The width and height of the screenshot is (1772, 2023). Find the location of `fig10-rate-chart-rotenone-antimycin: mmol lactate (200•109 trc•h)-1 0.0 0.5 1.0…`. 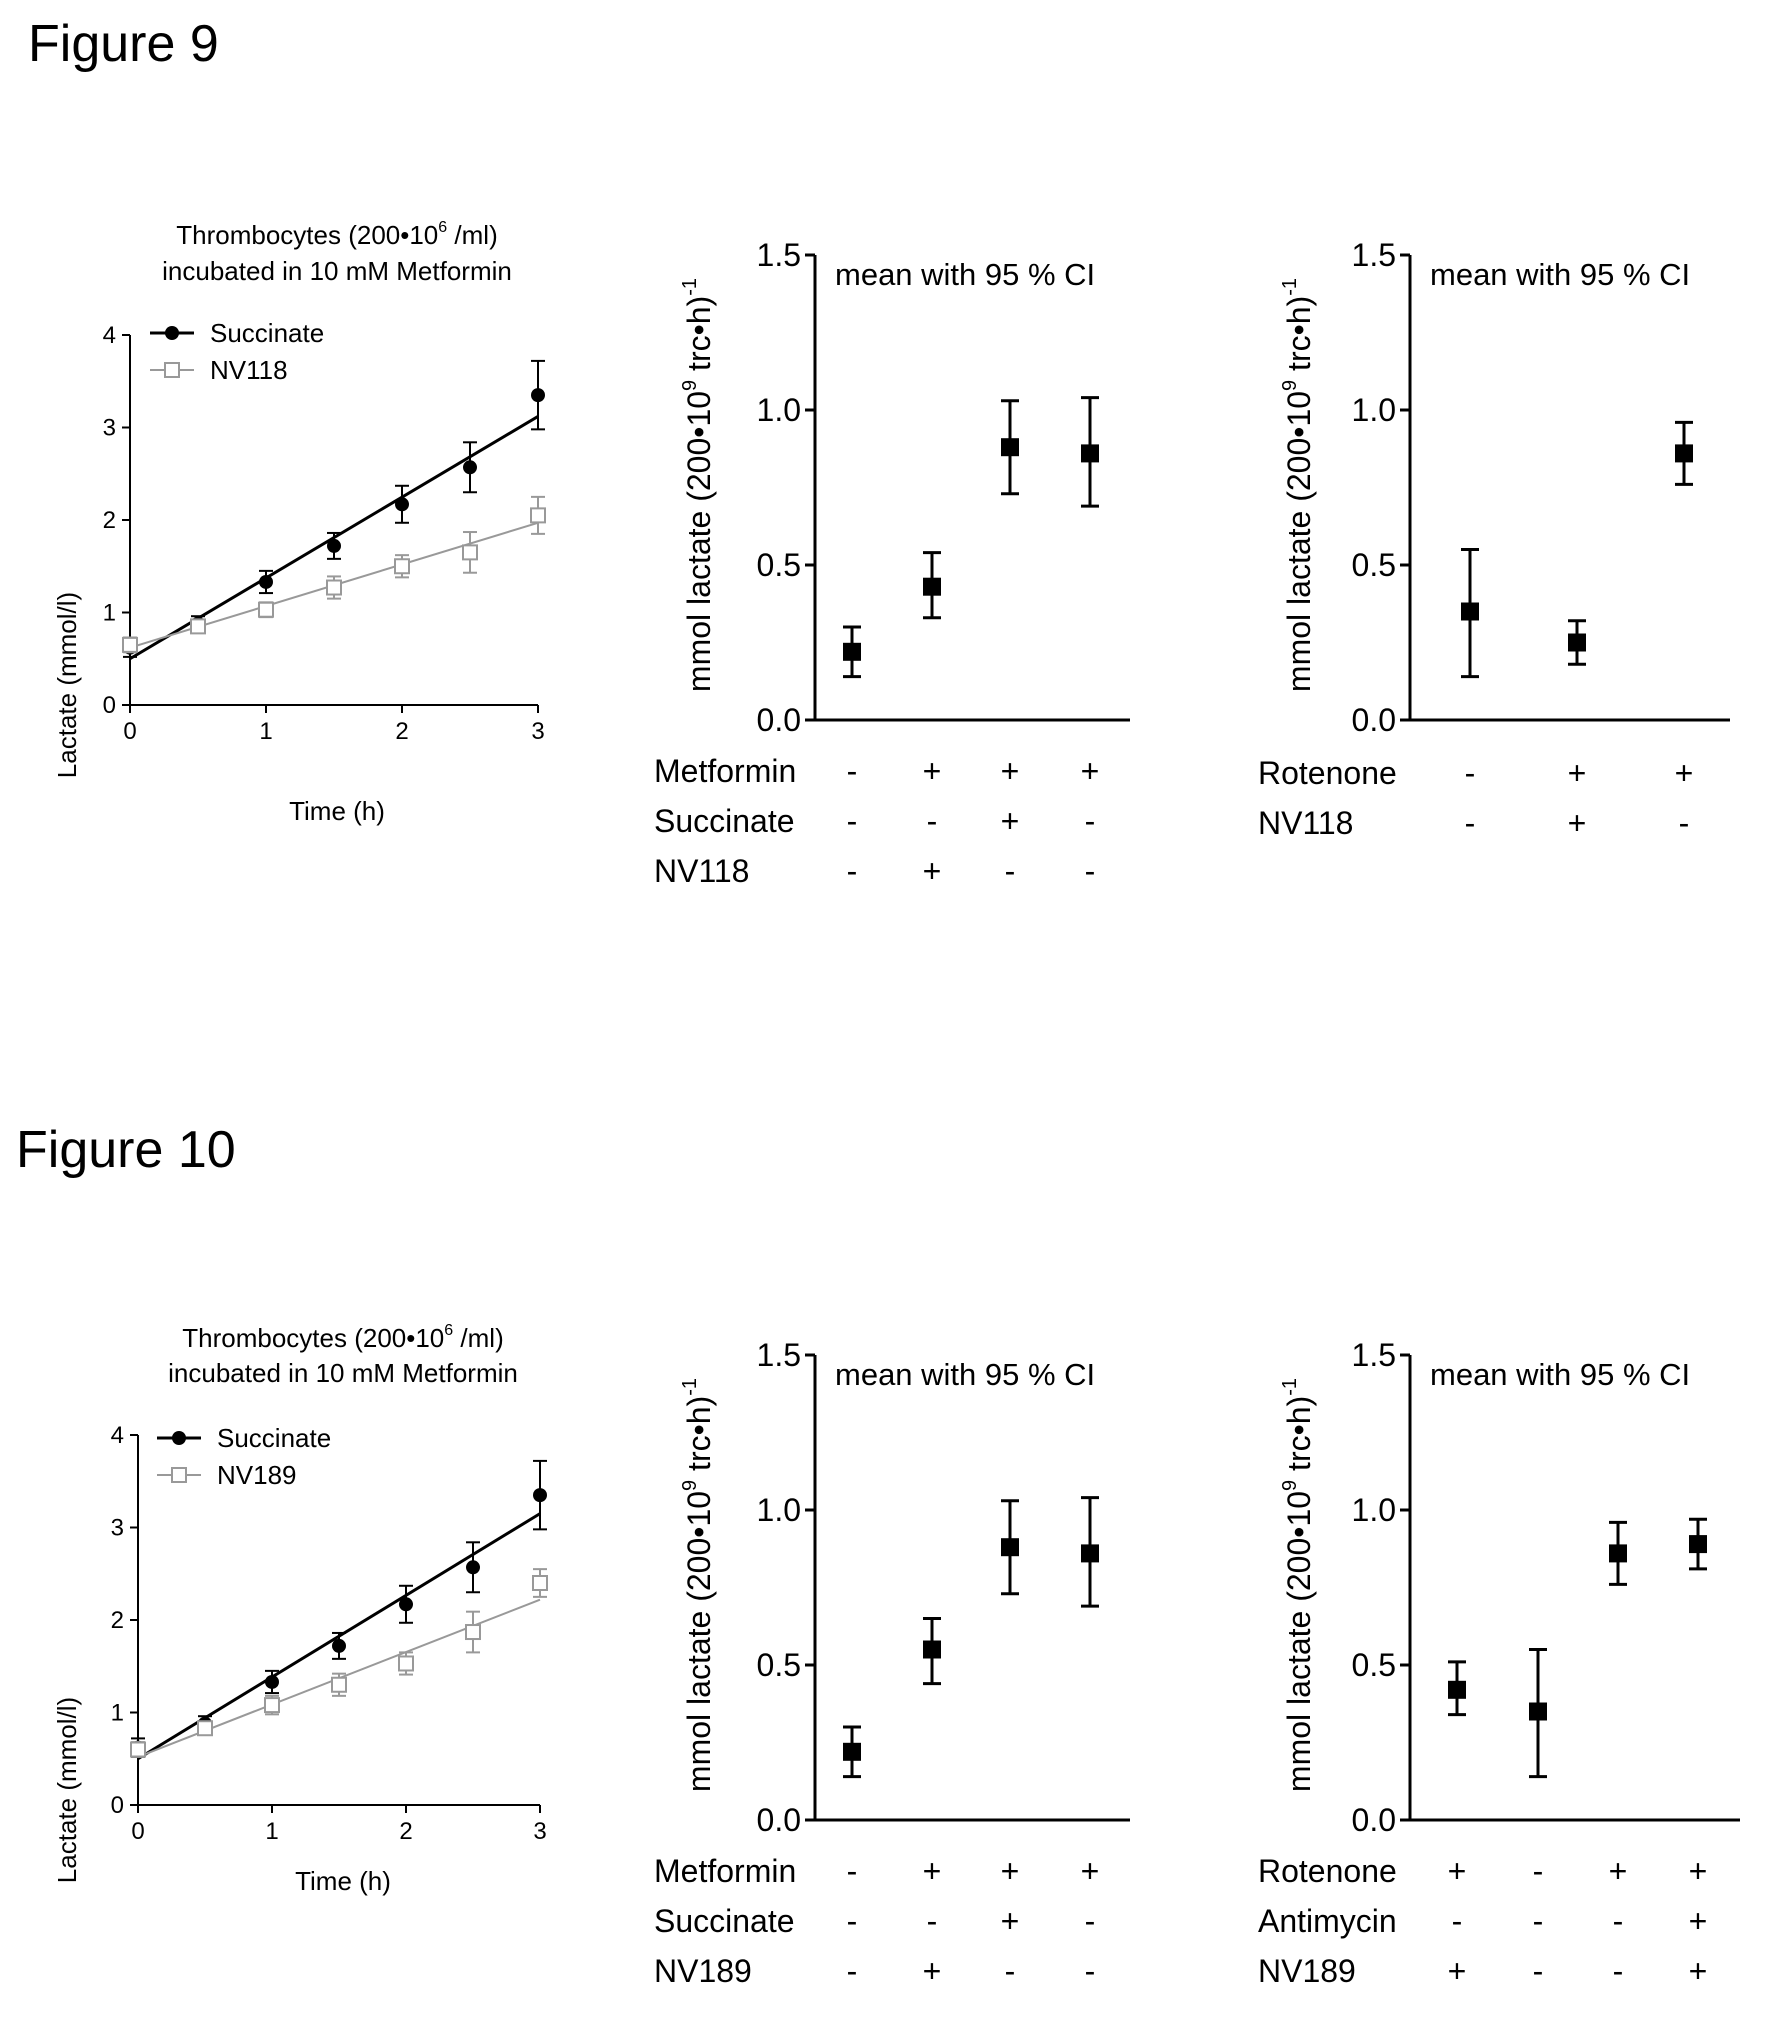

fig10-rate-chart-rotenone-antimycin: mmol lactate (200•109 trc•h)-1 0.0 0.5 1.0… is located at coordinates (1499, 1663).